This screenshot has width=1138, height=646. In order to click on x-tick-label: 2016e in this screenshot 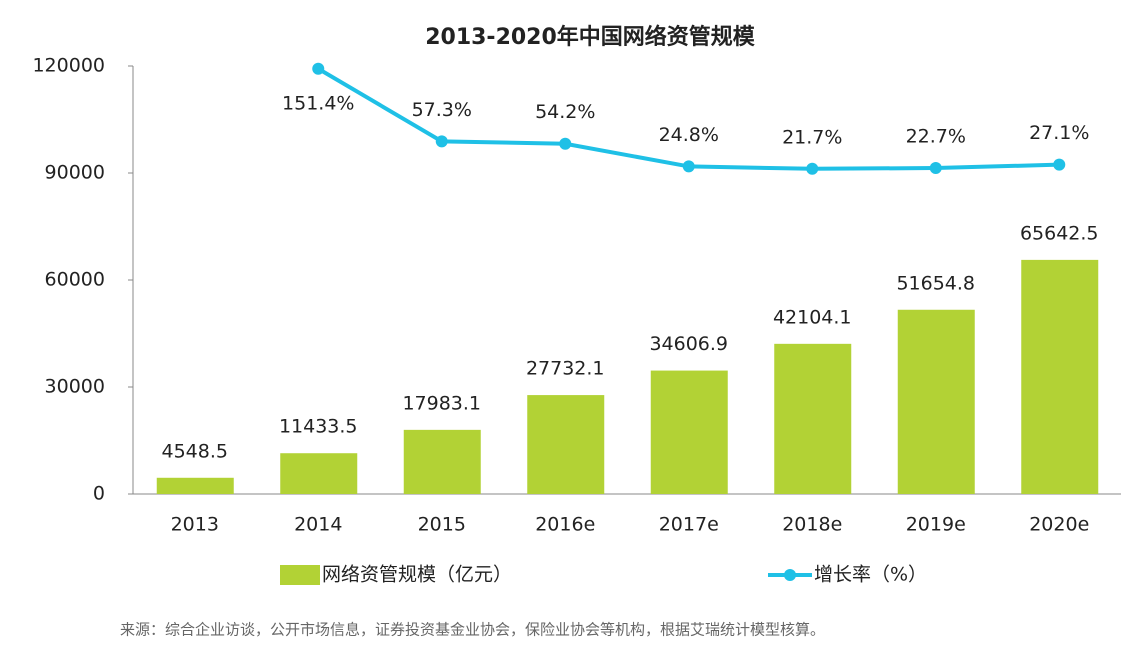, I will do `click(565, 525)`.